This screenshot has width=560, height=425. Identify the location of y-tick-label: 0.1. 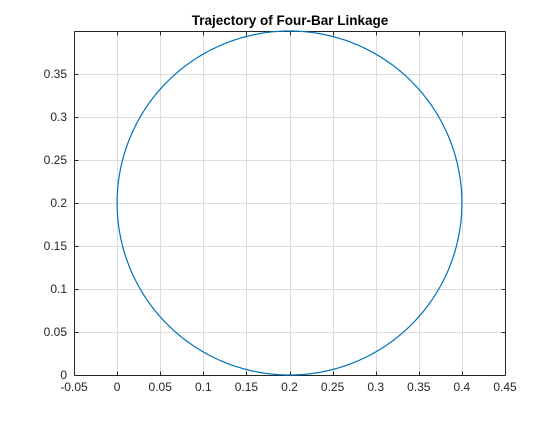
(58, 289).